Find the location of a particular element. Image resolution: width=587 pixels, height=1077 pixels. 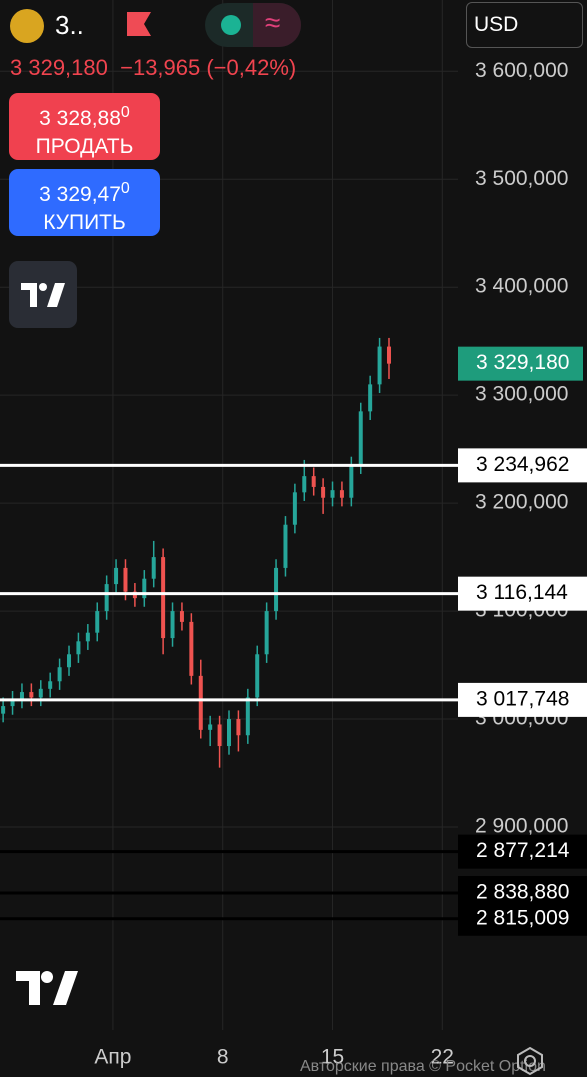

settings-icon is located at coordinates (530, 1061).